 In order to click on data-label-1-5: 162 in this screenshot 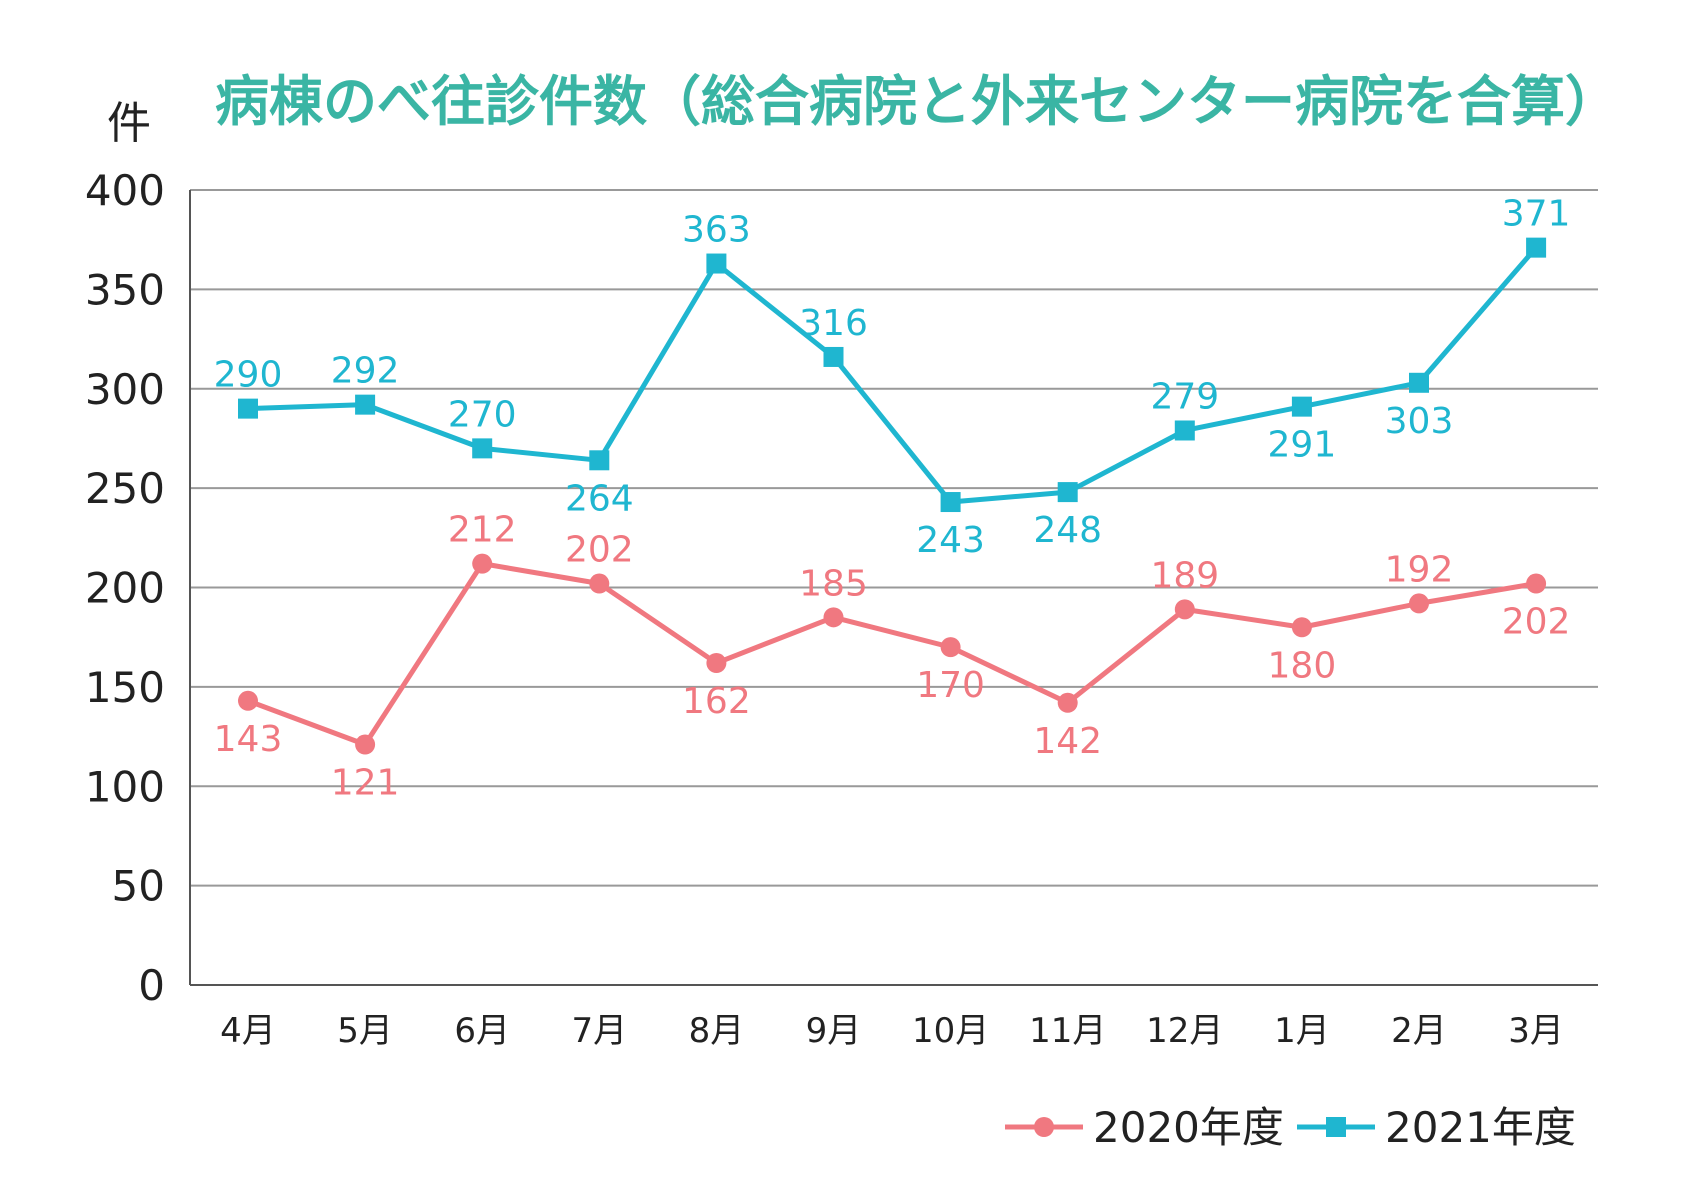, I will do `click(716, 701)`.